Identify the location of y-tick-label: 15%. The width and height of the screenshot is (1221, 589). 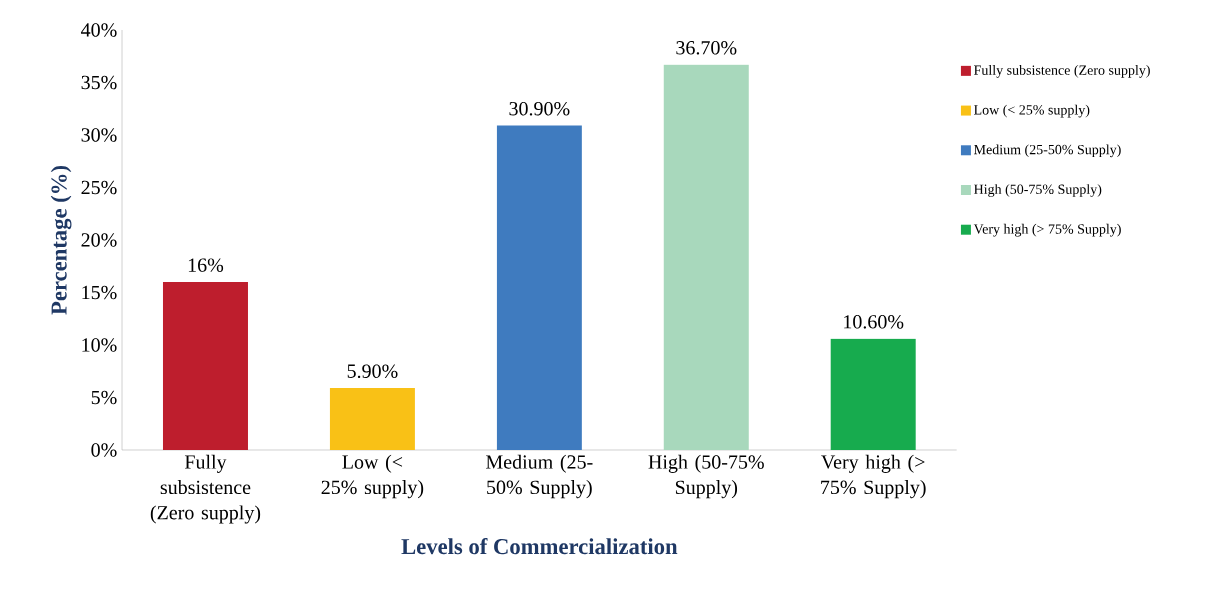
(99, 292).